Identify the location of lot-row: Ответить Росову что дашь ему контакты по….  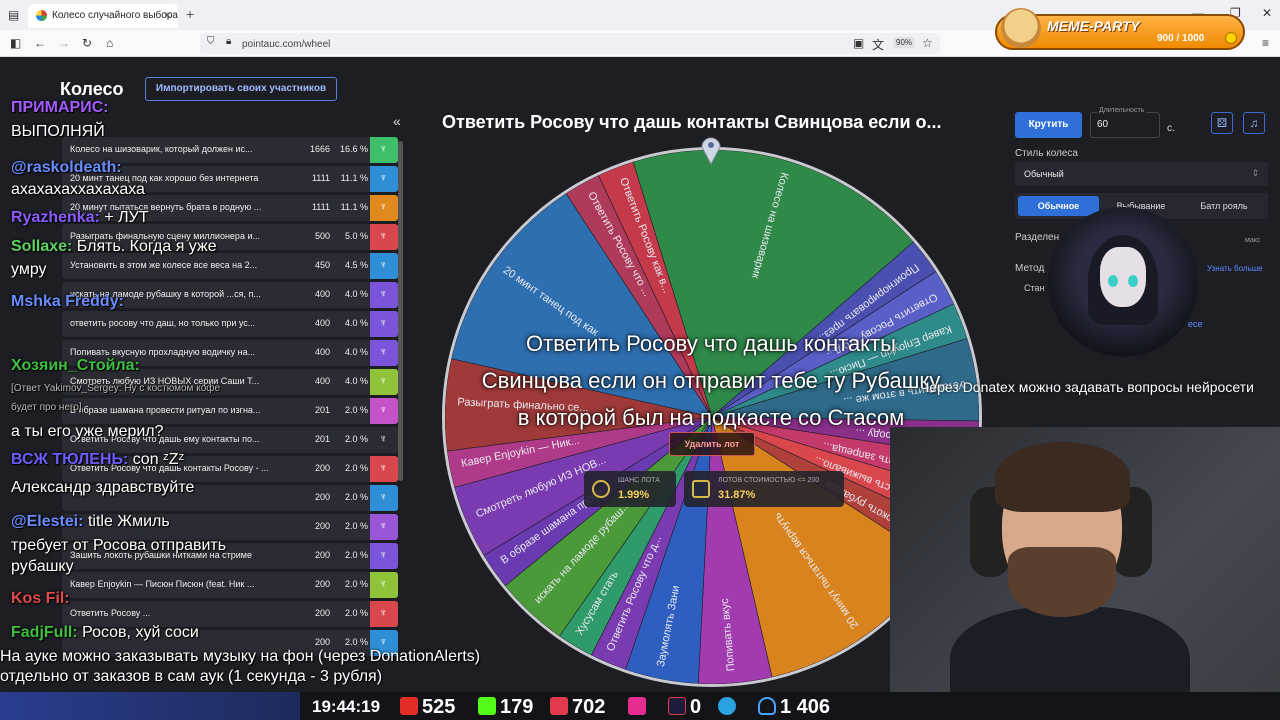
(230, 440).